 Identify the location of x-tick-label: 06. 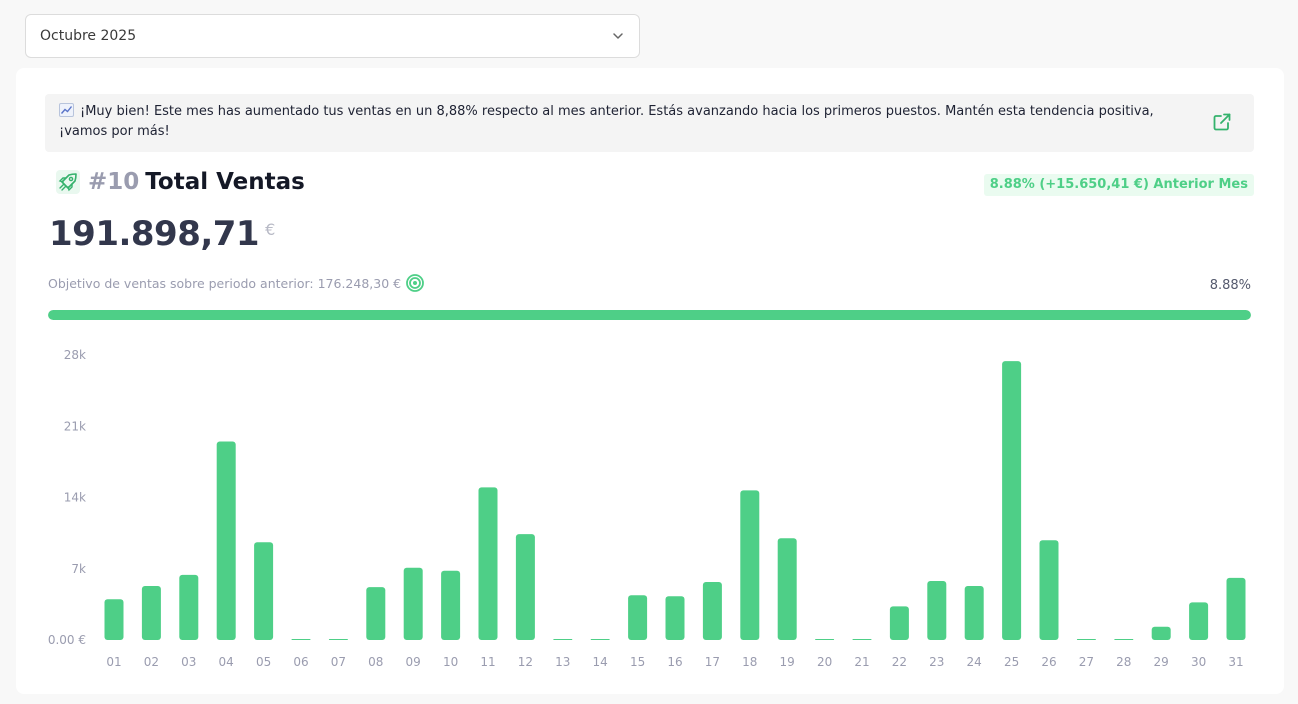
(300, 662).